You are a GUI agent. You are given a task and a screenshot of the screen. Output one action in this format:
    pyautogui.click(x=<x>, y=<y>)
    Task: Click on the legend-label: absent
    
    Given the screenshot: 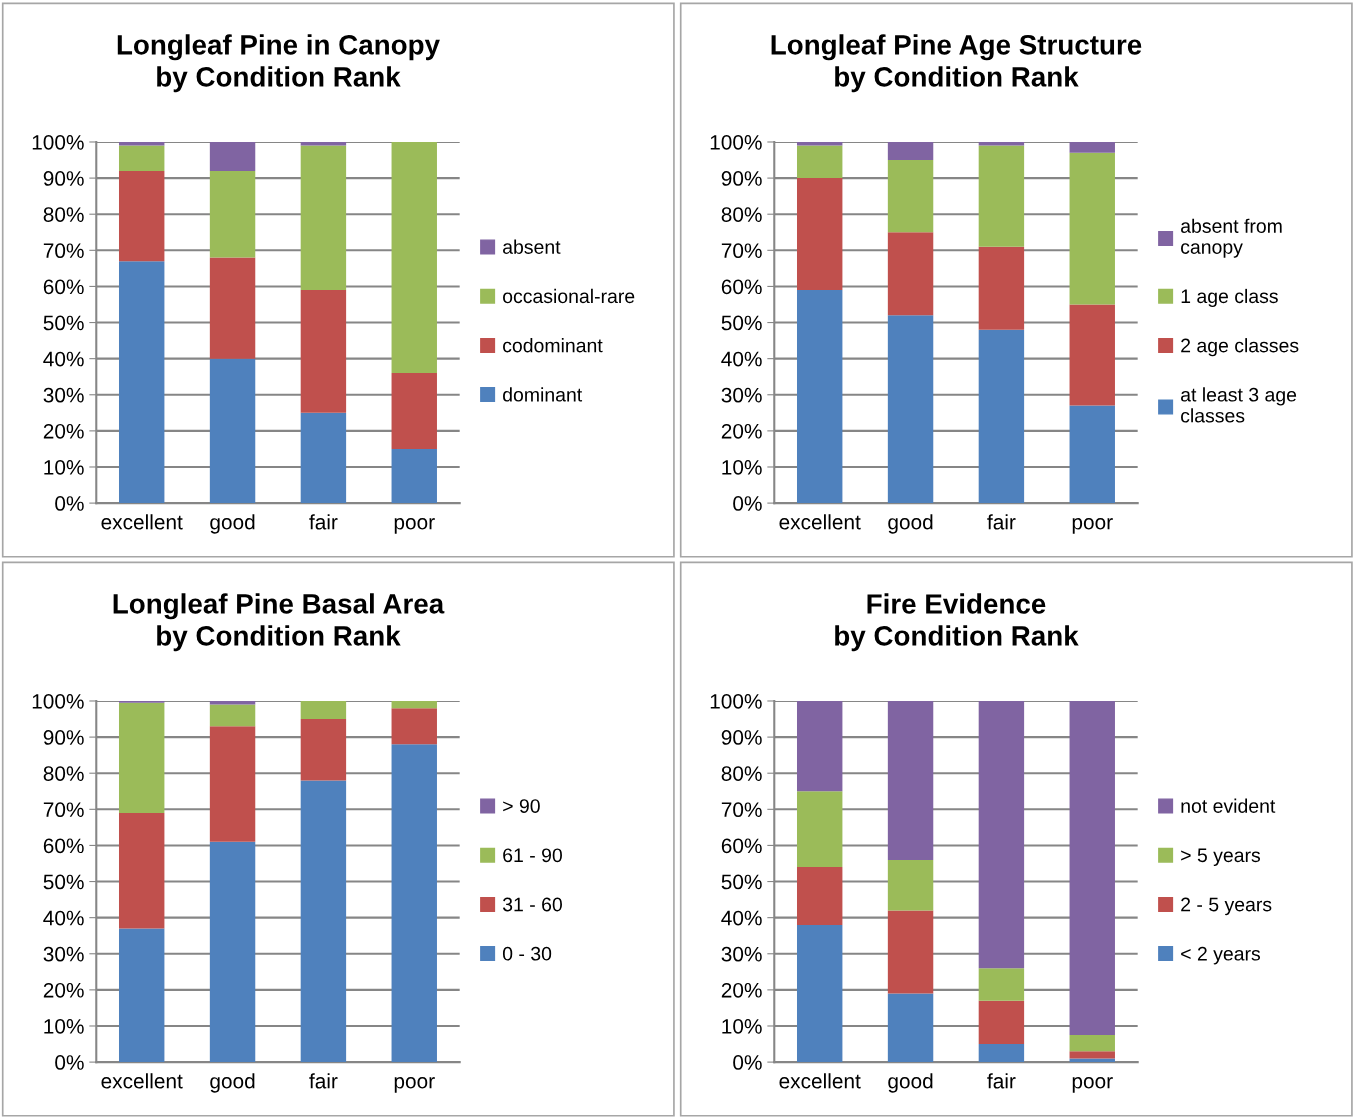 What is the action you would take?
    pyautogui.click(x=532, y=246)
    